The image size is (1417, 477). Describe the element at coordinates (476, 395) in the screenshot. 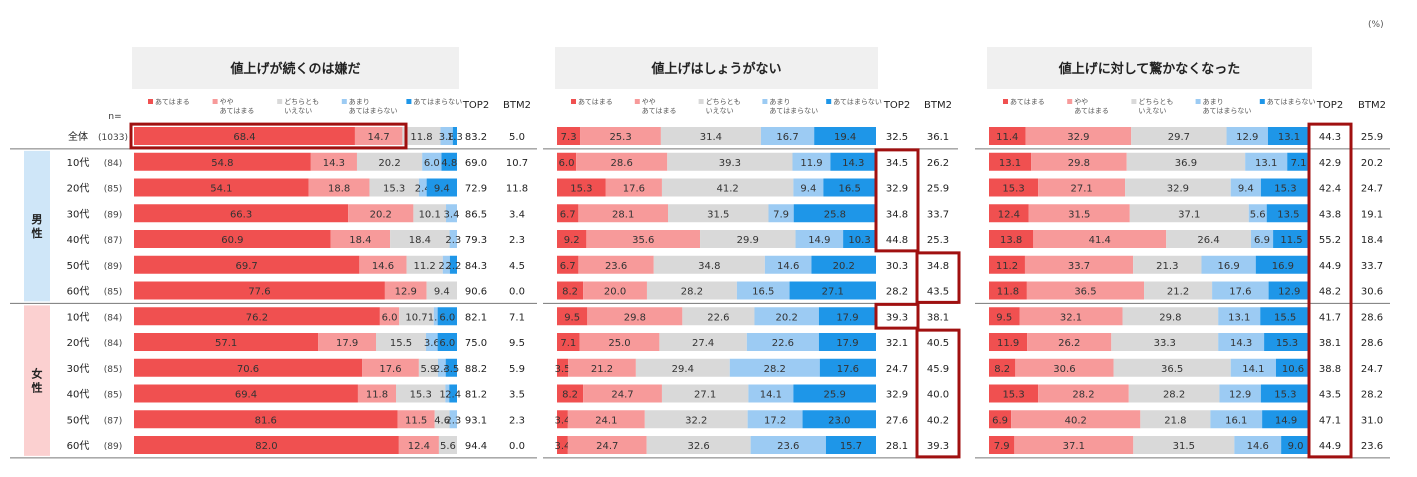

I see `top2-value: 81.2` at that location.